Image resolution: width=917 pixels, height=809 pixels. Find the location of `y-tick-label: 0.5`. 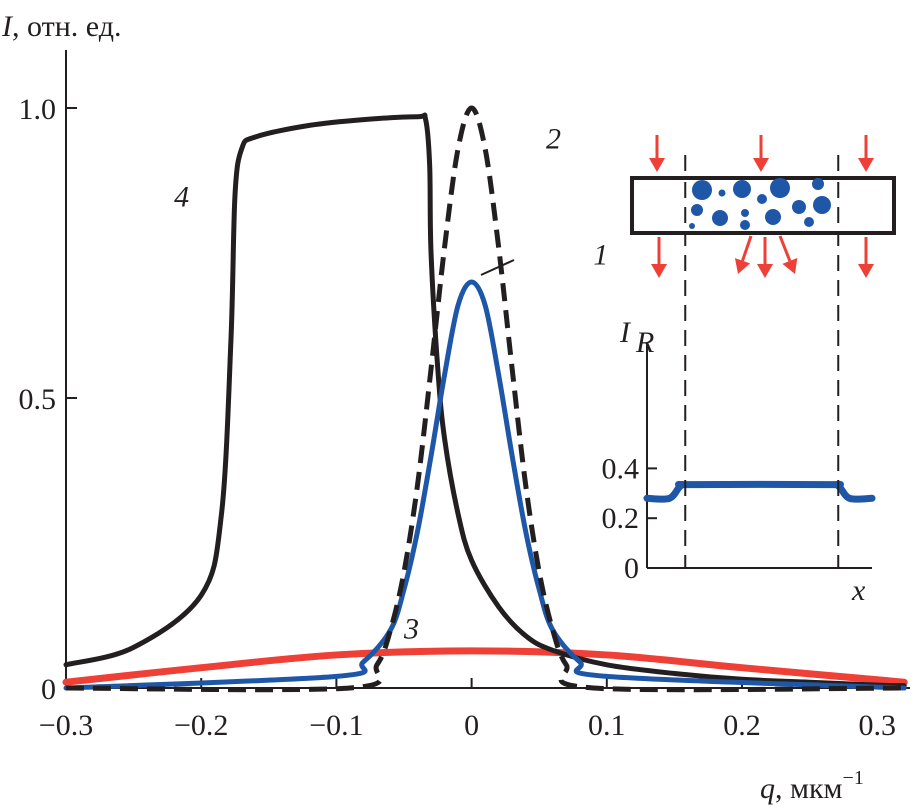

y-tick-label: 0.5 is located at coordinates (38, 399).